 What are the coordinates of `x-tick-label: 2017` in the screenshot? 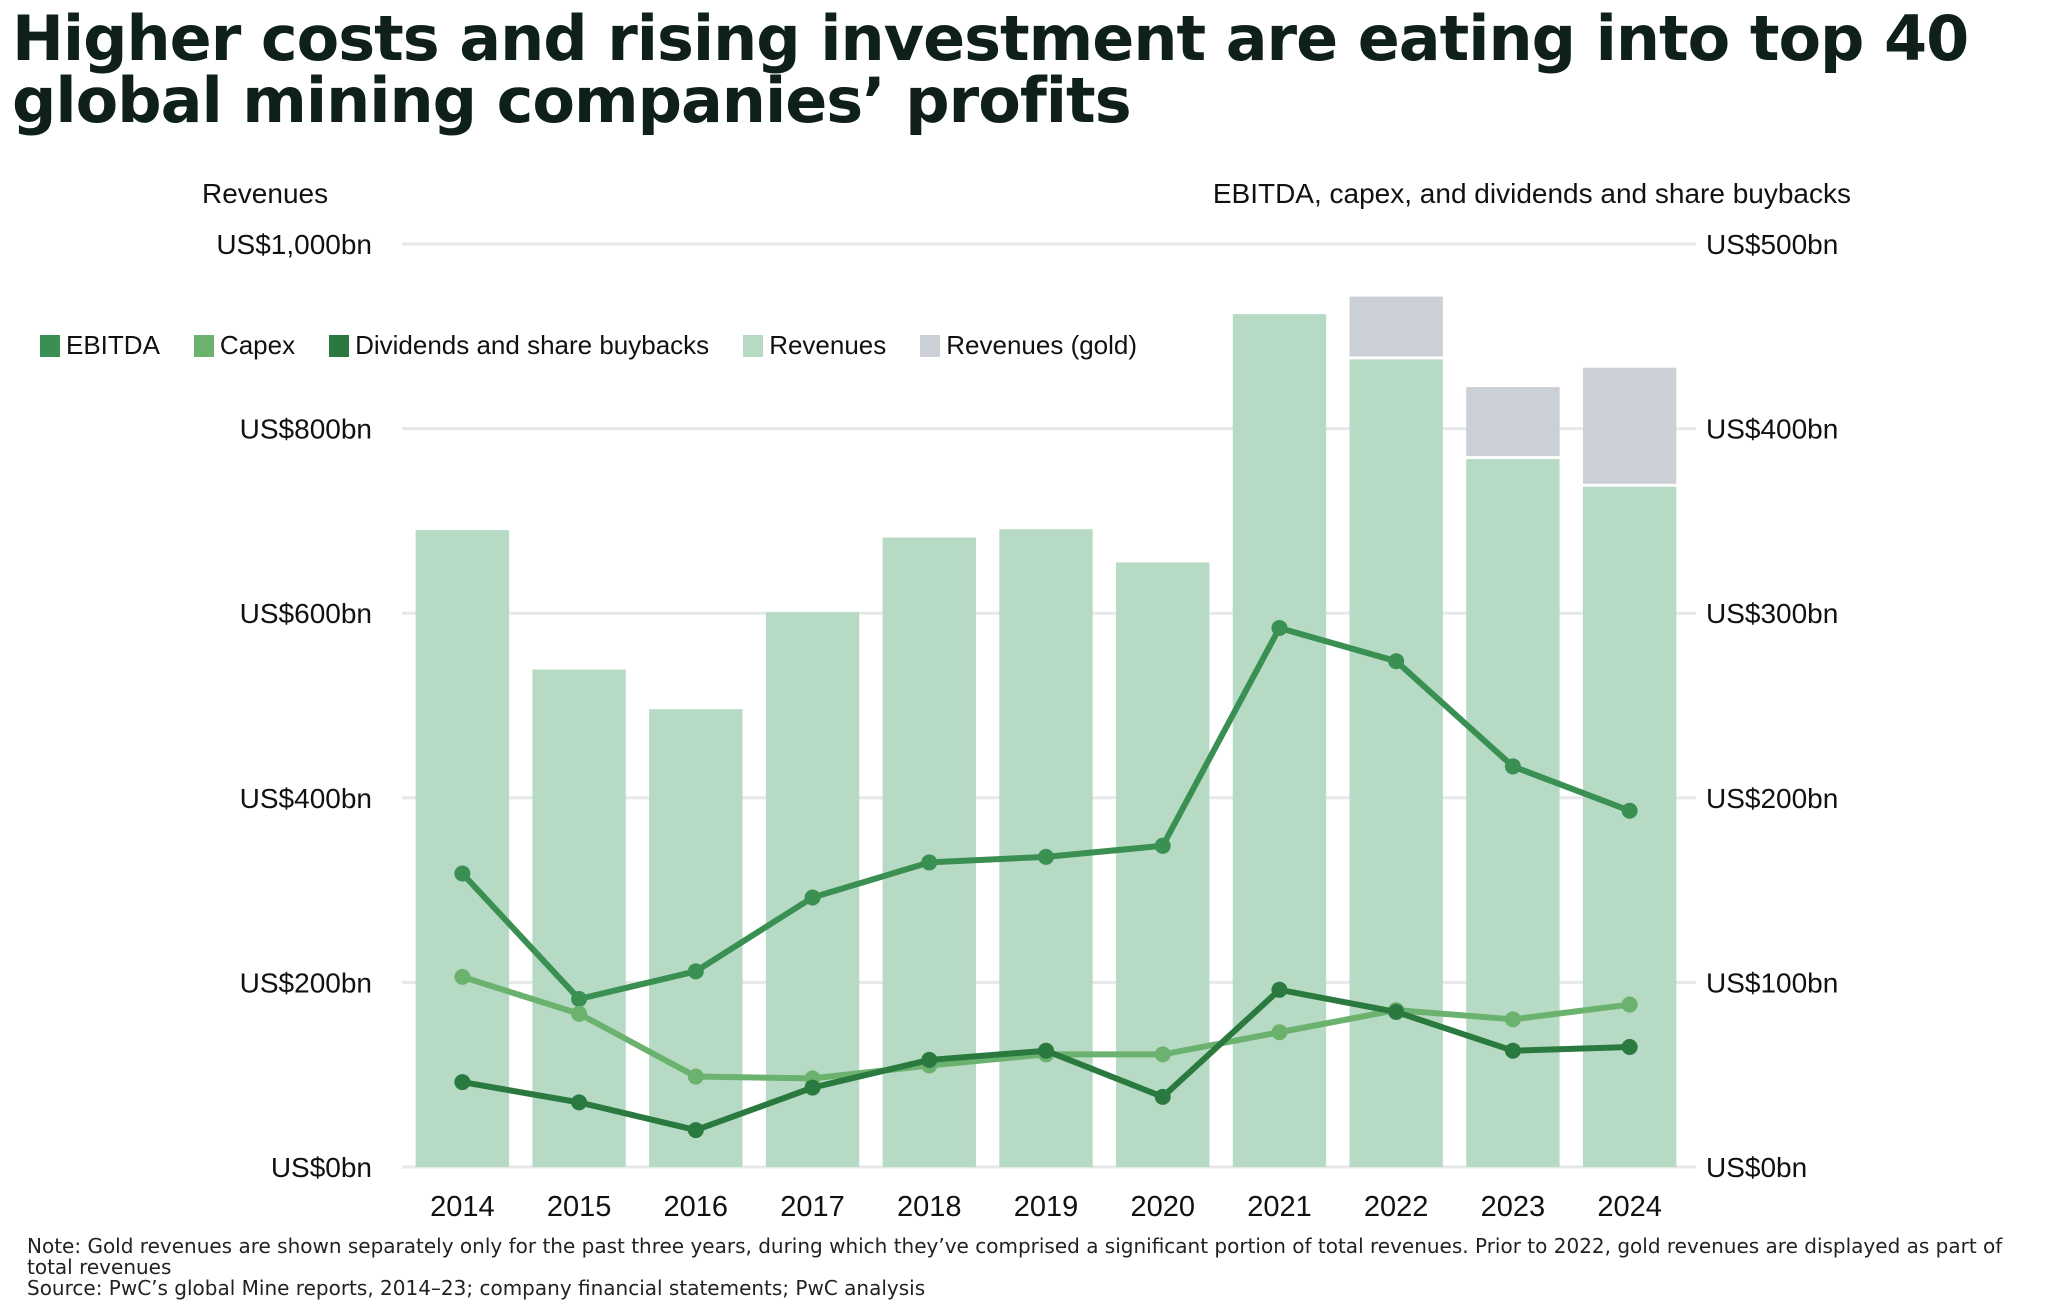 It's located at (812, 1207).